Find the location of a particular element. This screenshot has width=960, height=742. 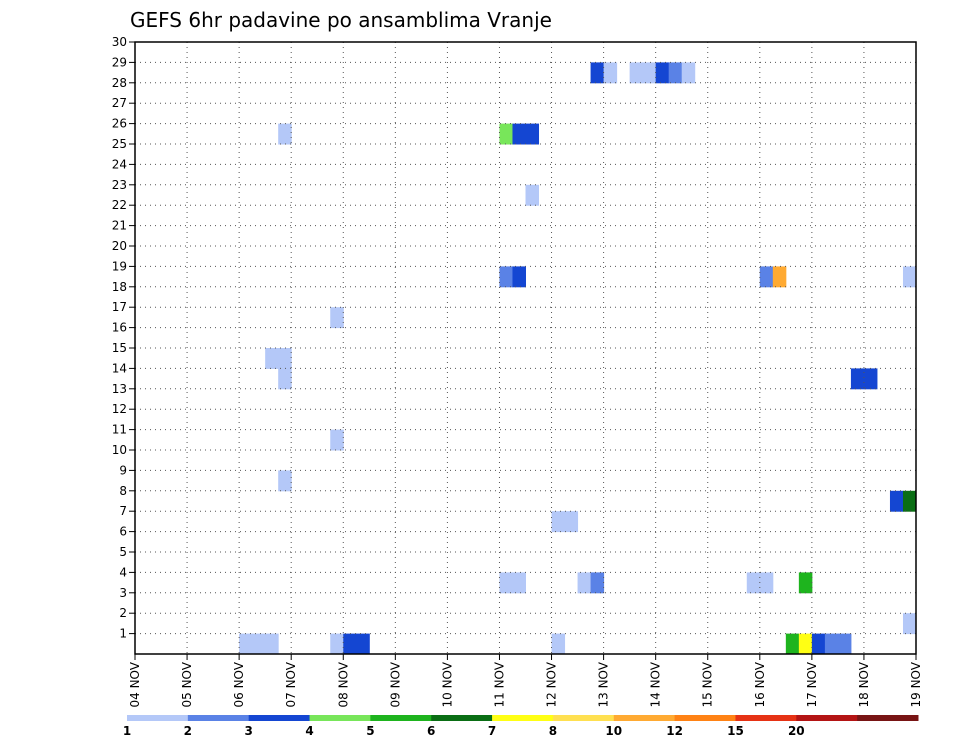

x-tick-label: 08 NOV is located at coordinates (343, 684).